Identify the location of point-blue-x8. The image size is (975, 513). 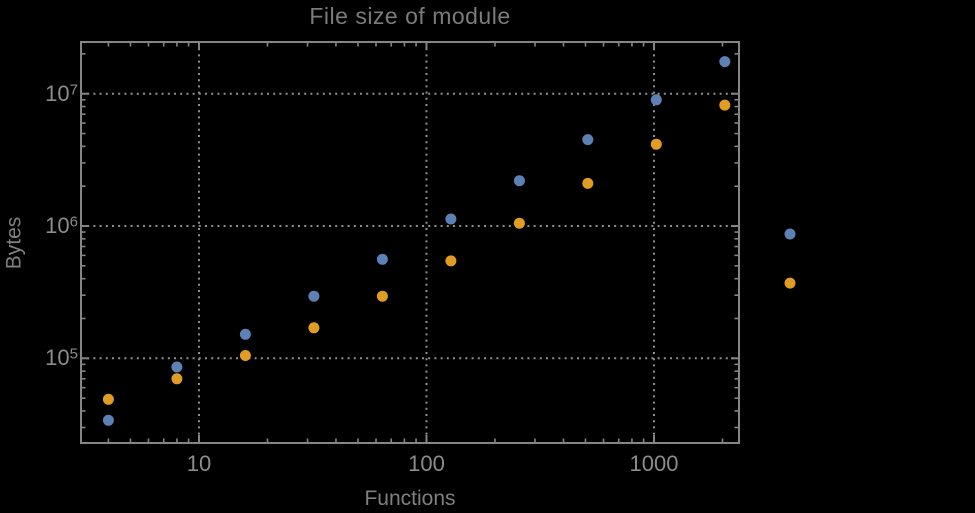
(177, 367).